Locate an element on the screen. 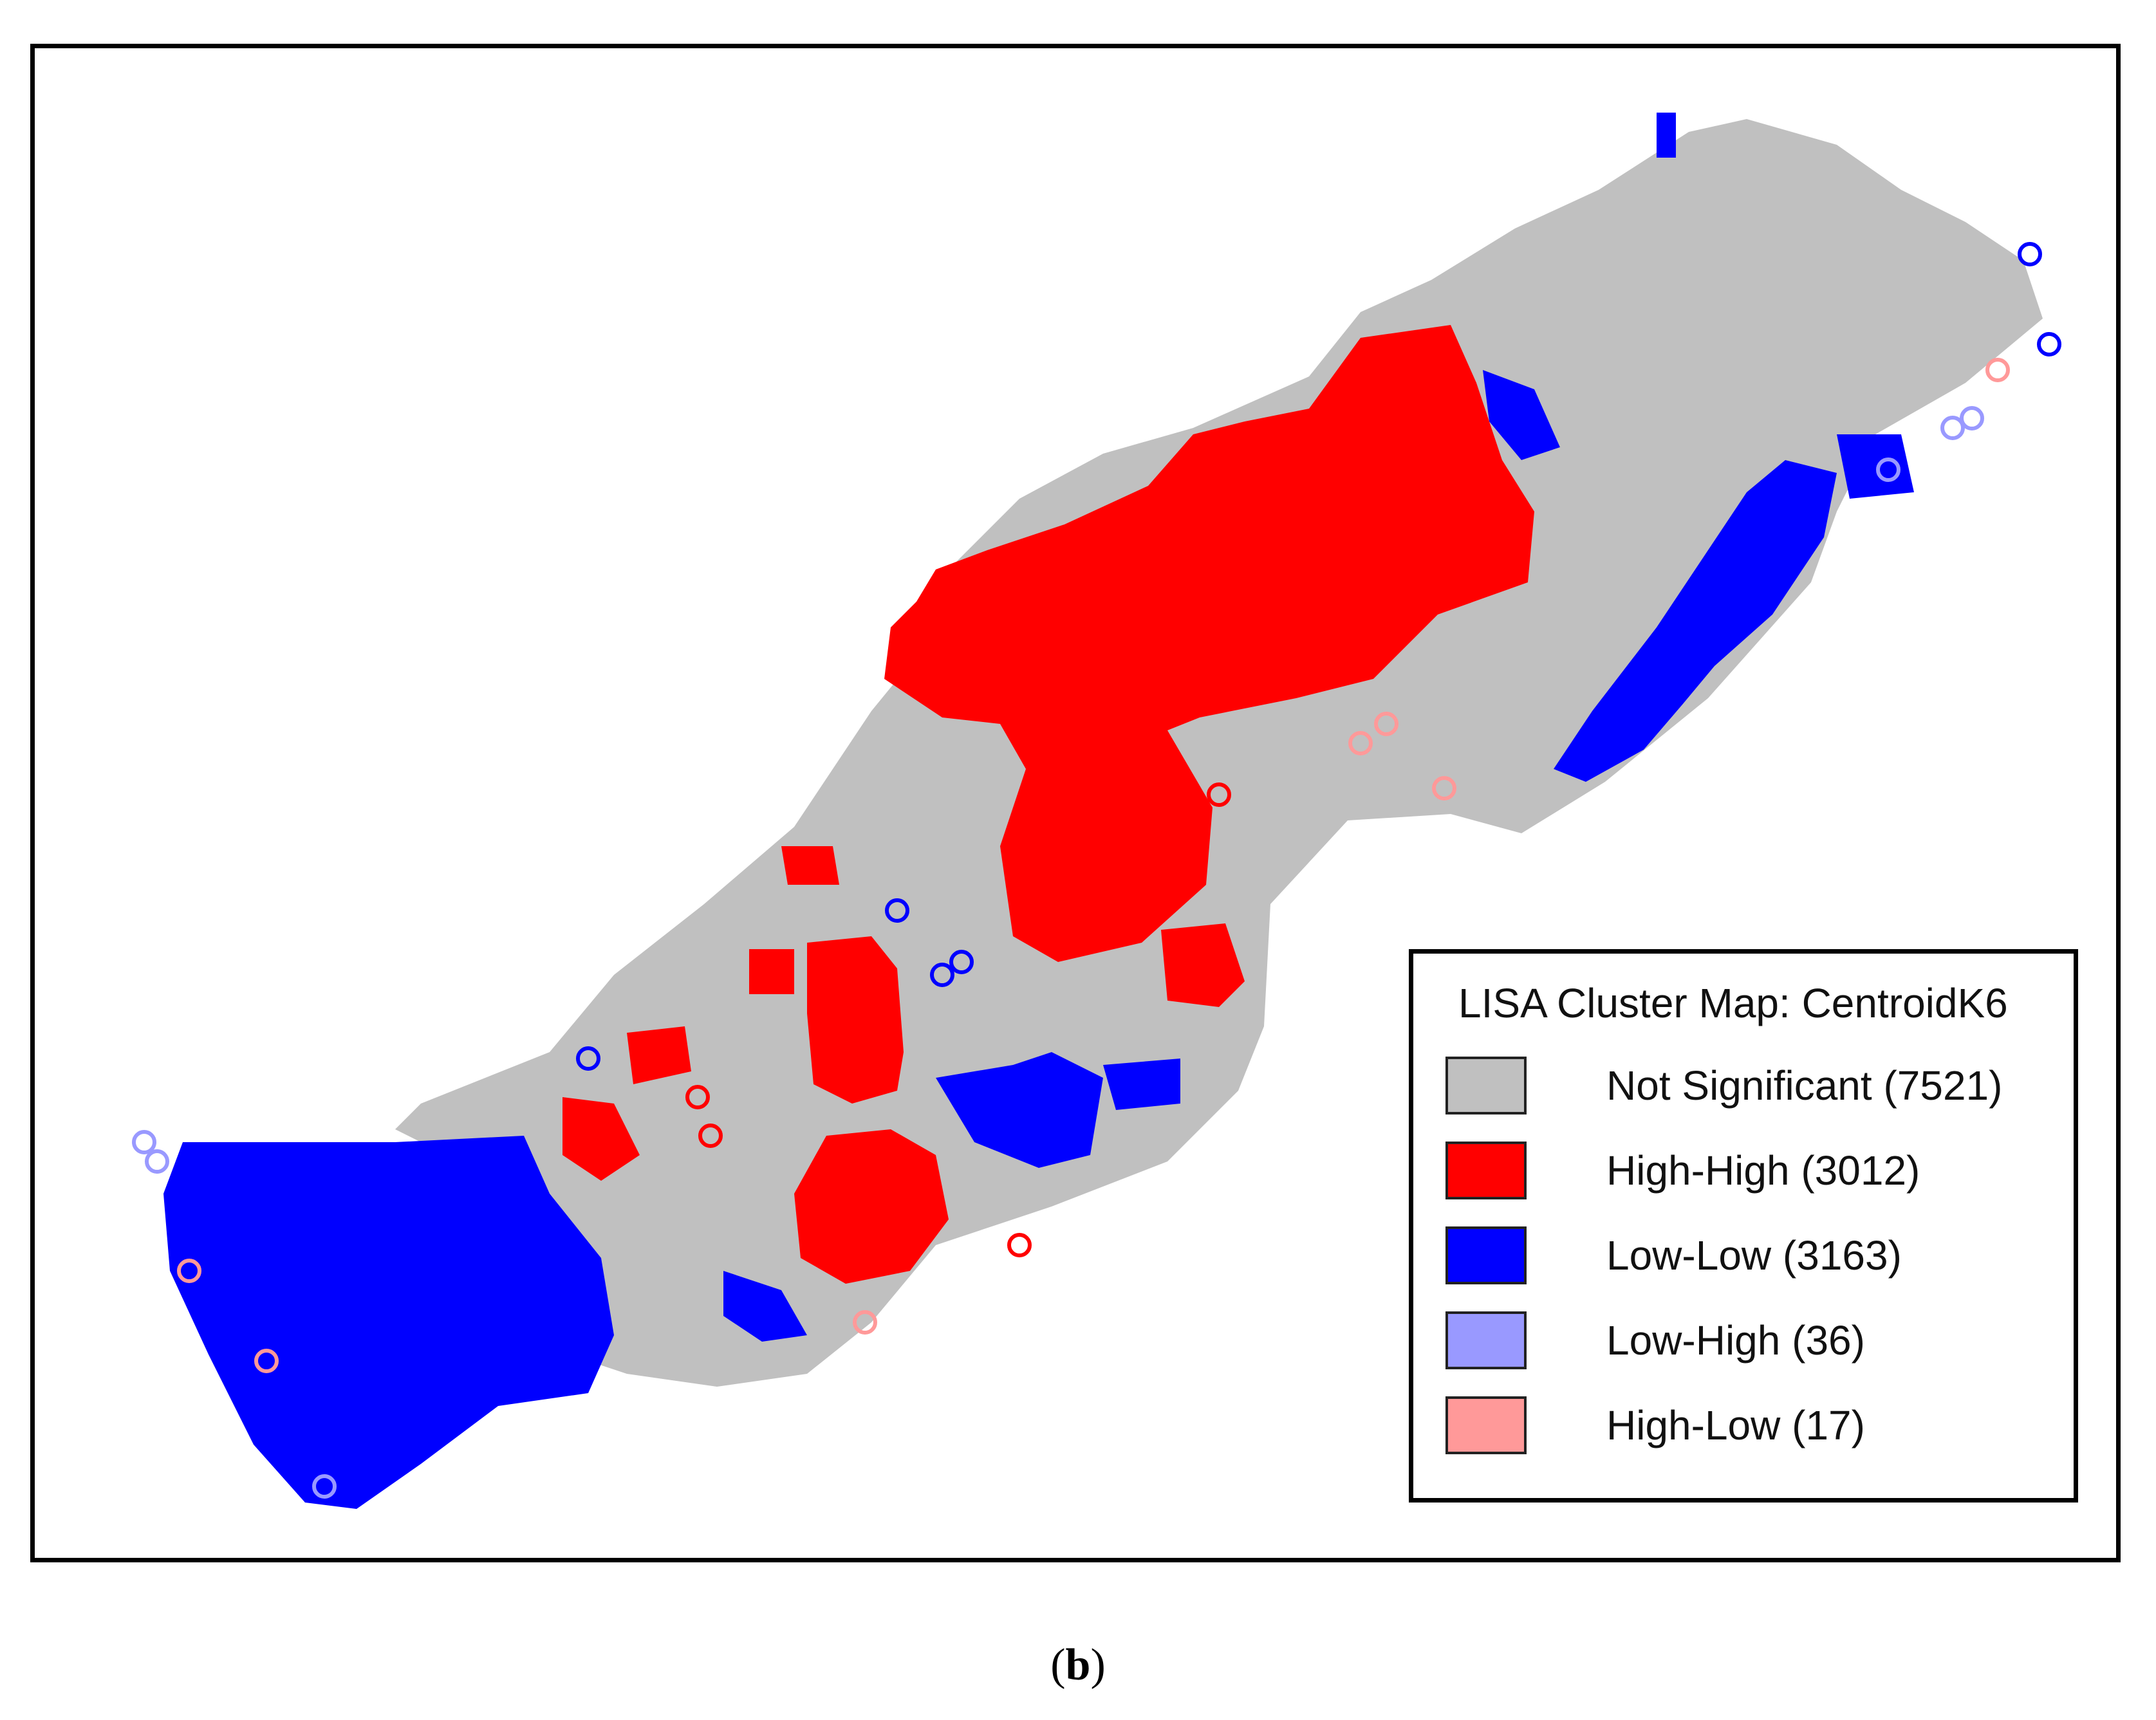 Image resolution: width=2156 pixels, height=1720 pixels. legend-label: High-High (3012) is located at coordinates (1763, 1170).